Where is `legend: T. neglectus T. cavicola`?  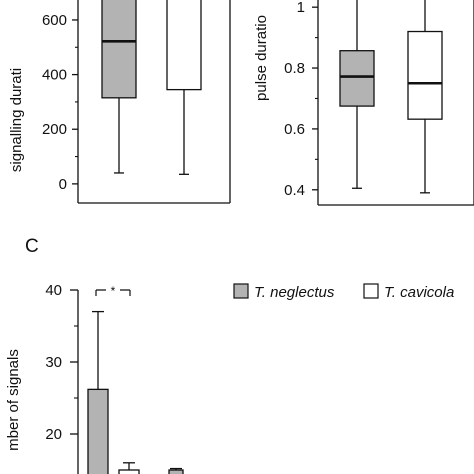 legend: T. neglectus T. cavicola is located at coordinates (343, 292).